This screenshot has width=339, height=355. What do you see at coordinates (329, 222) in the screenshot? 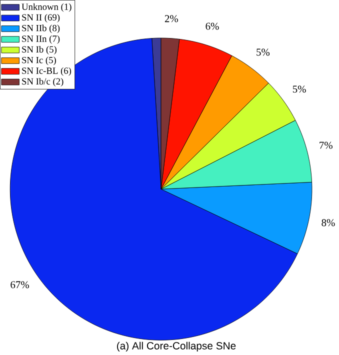
I see `data-label: 8%` at bounding box center [329, 222].